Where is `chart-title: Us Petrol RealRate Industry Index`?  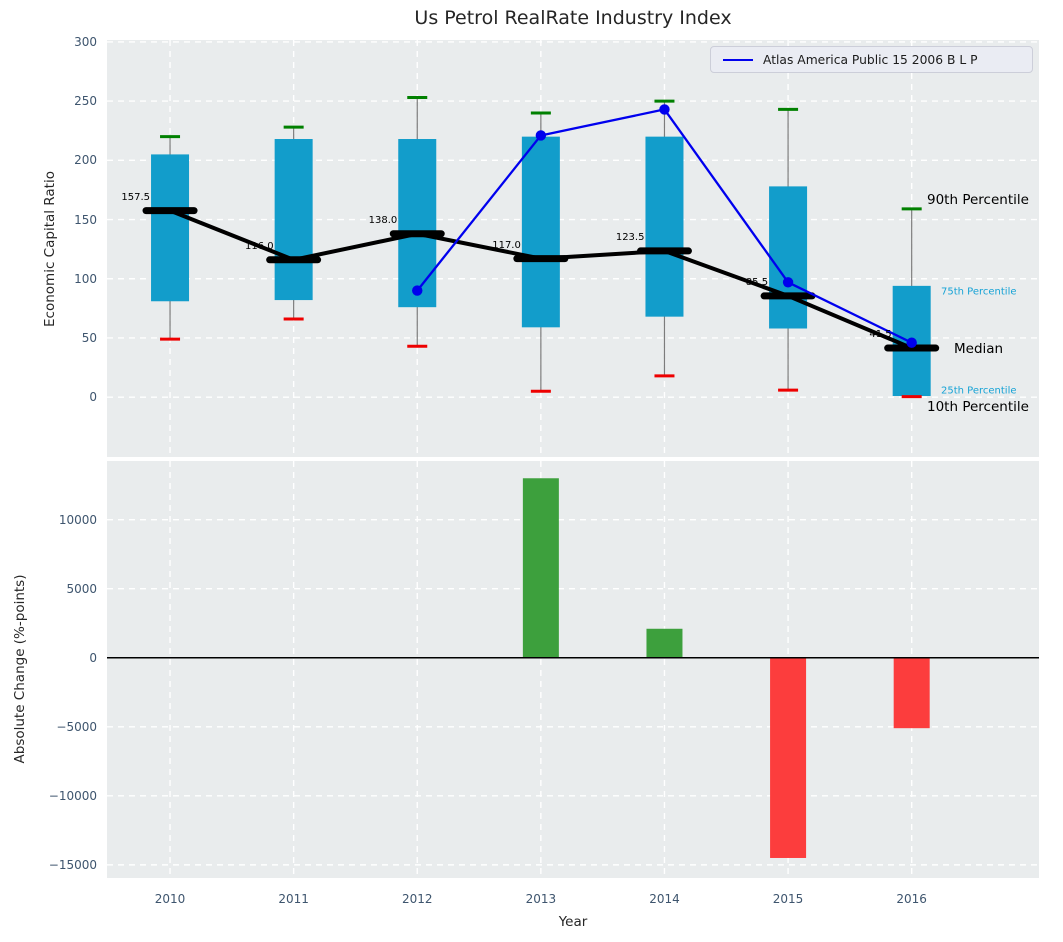
chart-title: Us Petrol RealRate Industry Index is located at coordinates (573, 18).